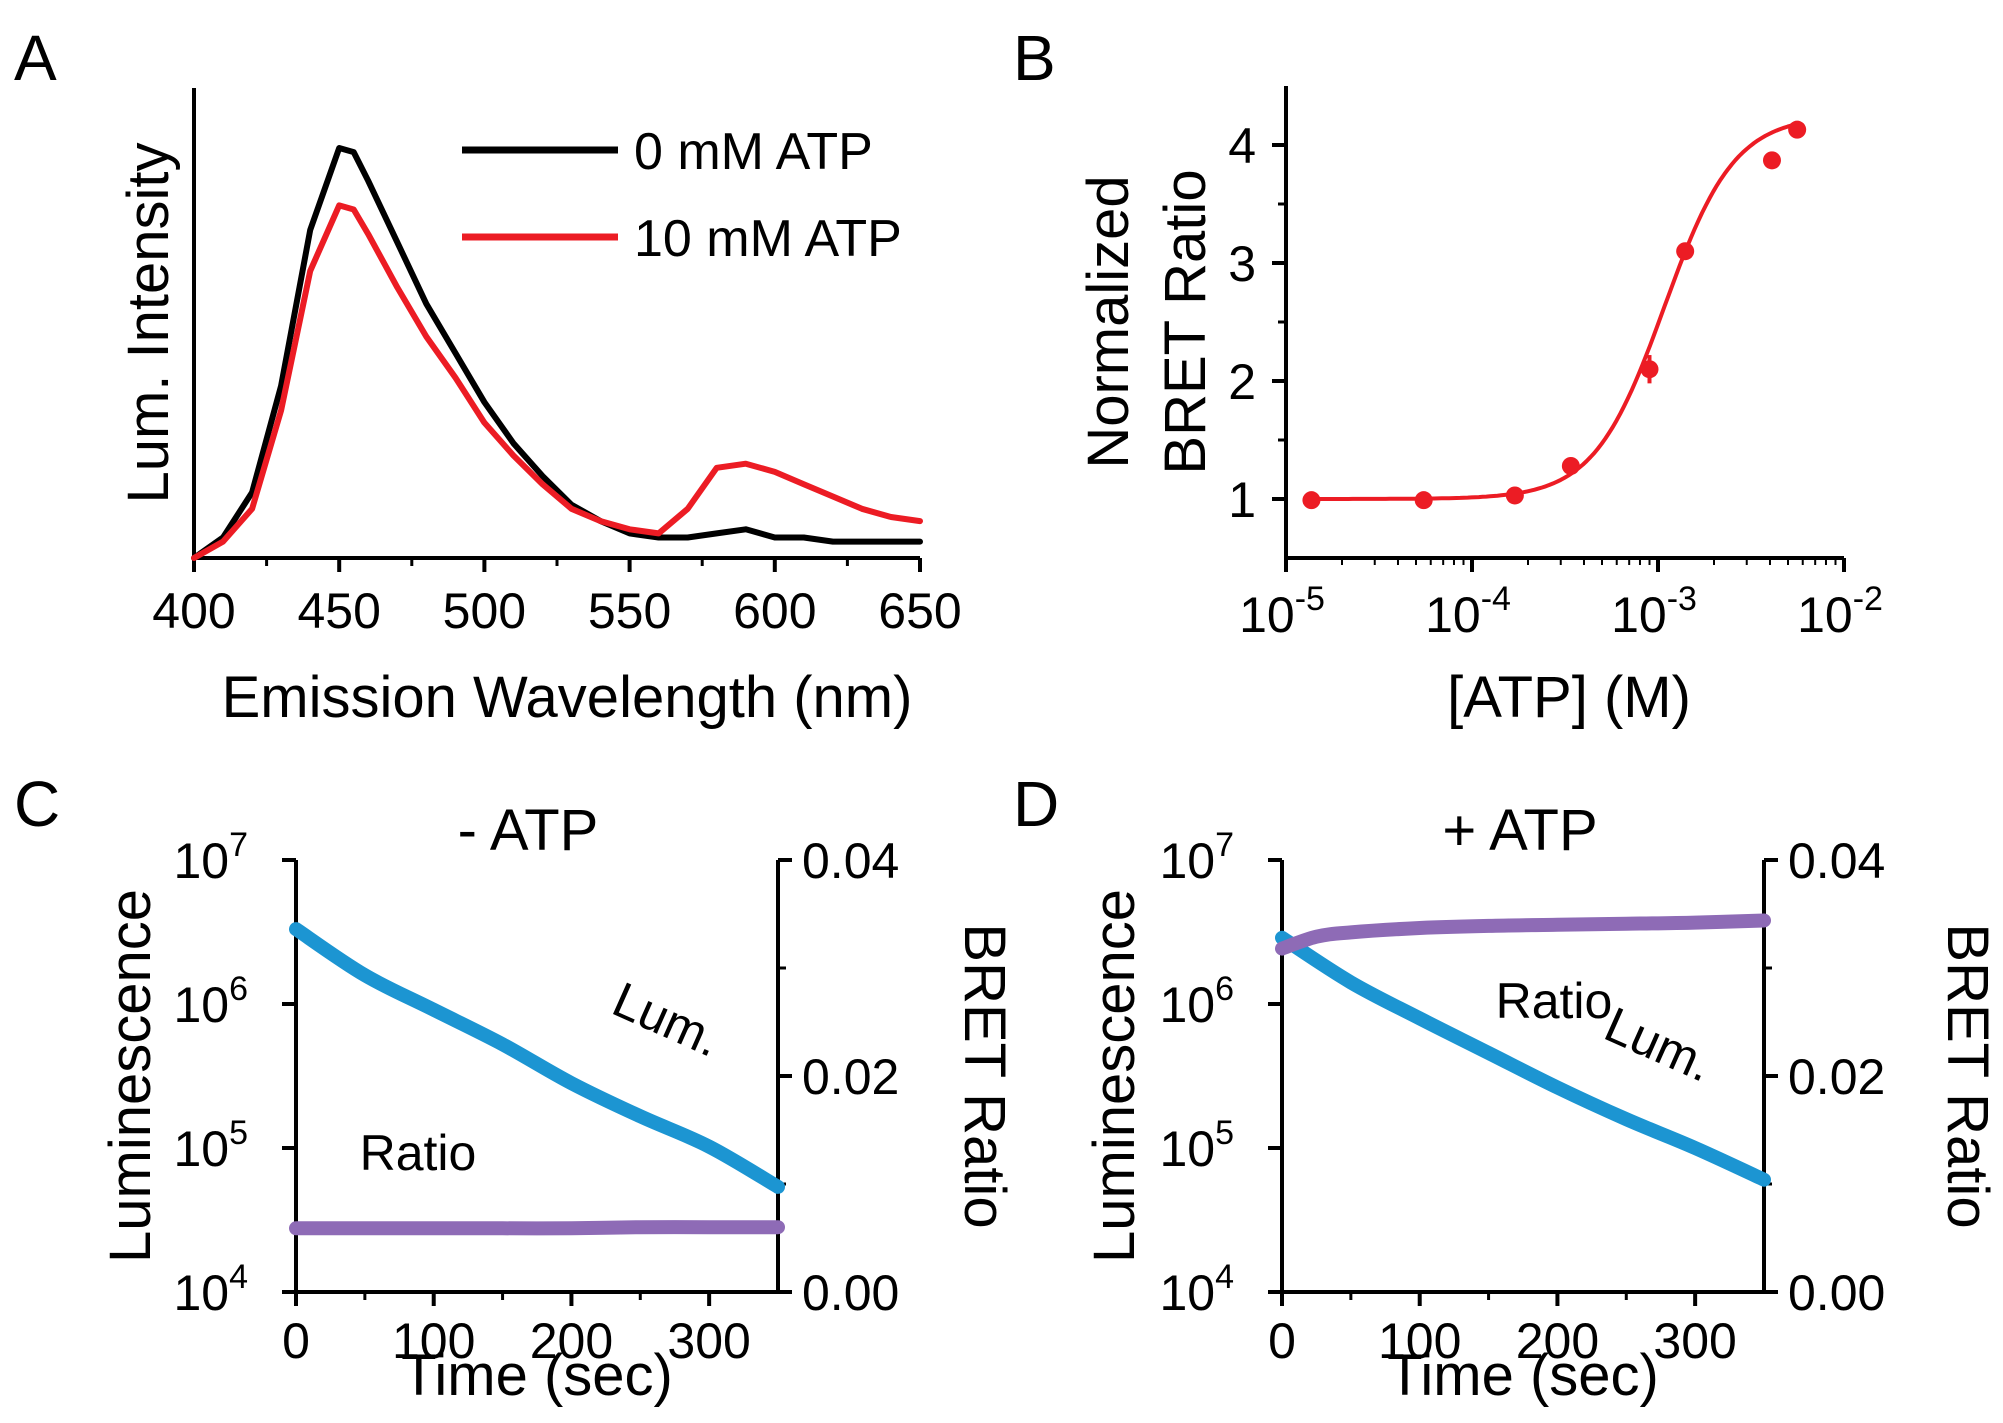  I want to click on x-axis-label: Emission Wavelength (nm), so click(567, 697).